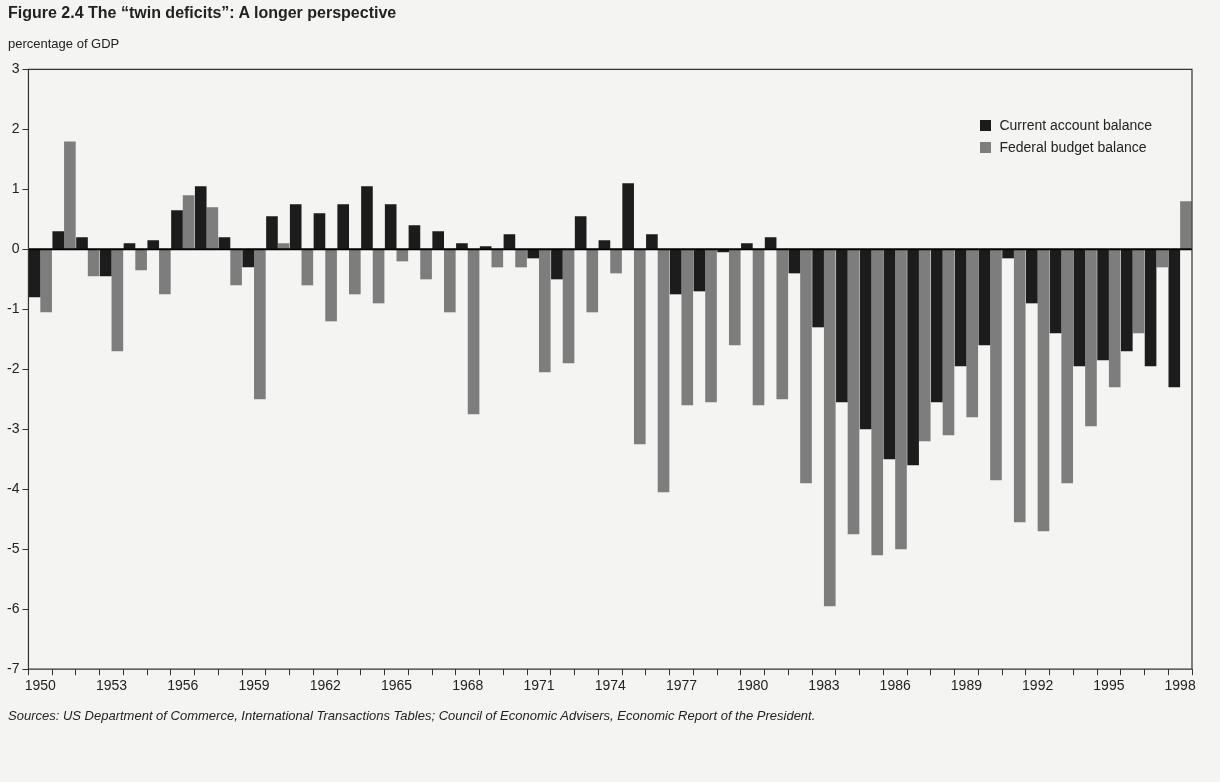 This screenshot has height=782, width=1220. What do you see at coordinates (13, 488) in the screenshot?
I see `y-tick-label: -4` at bounding box center [13, 488].